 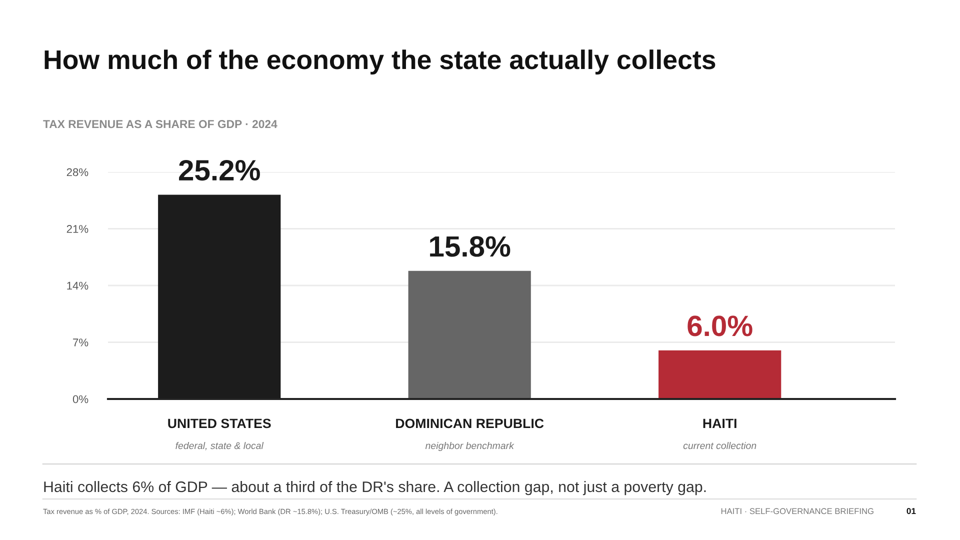 What do you see at coordinates (219, 434) in the screenshot?
I see `x-tick-label: UNITED STATES federal, state & local` at bounding box center [219, 434].